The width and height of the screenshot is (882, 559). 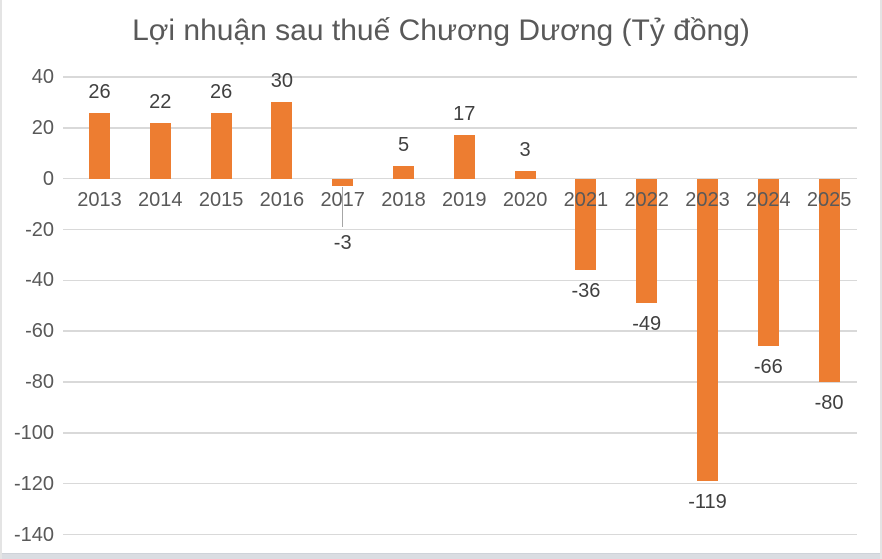 I want to click on bar-2024, so click(x=768, y=262).